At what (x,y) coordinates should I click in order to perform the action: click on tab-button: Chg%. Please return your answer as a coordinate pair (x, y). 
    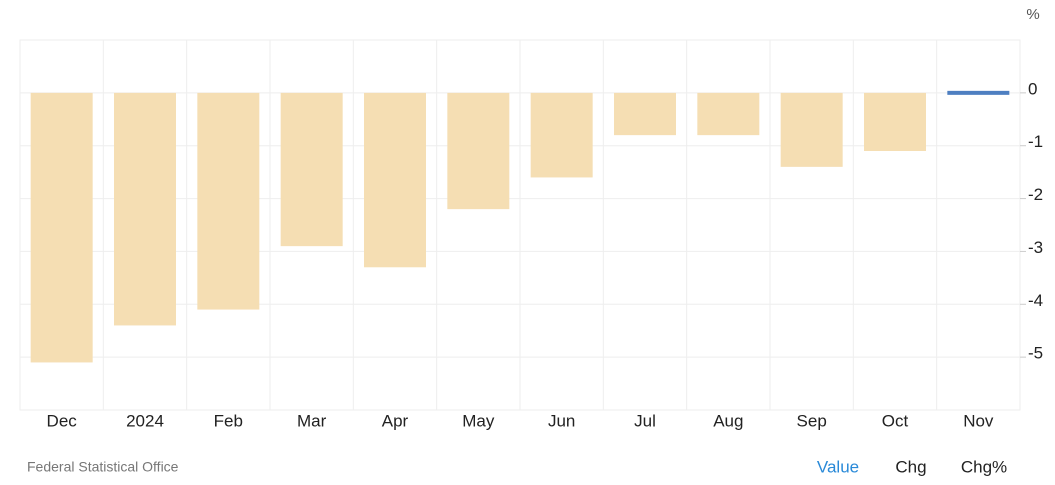
    Looking at the image, I should click on (984, 466).